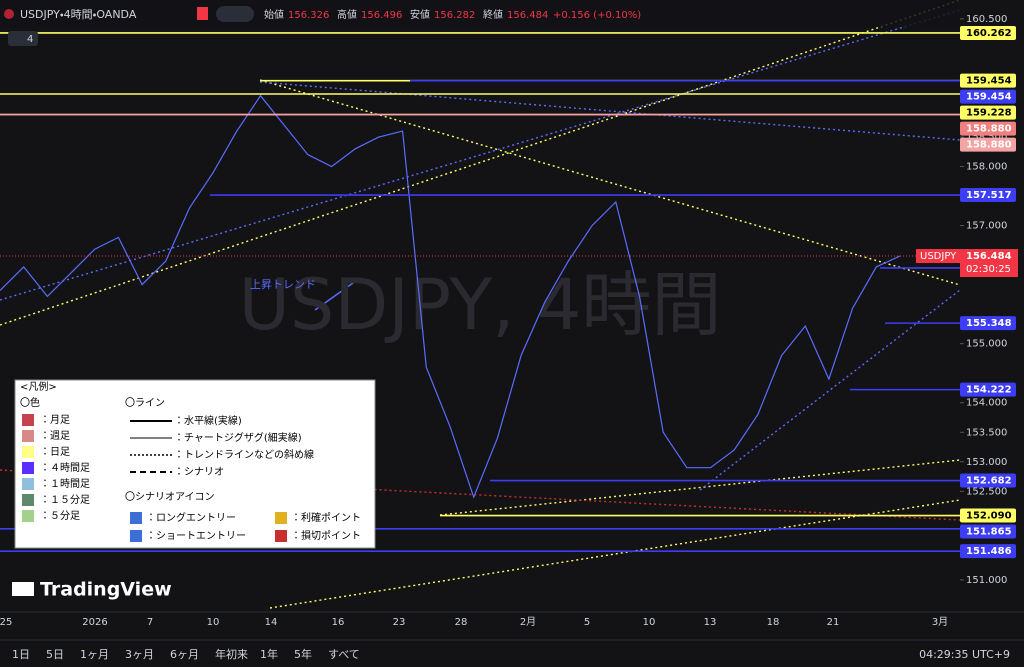 This screenshot has width=1024, height=667. Describe the element at coordinates (986, 403) in the screenshot. I see `y-tick-label: 154.000` at that location.